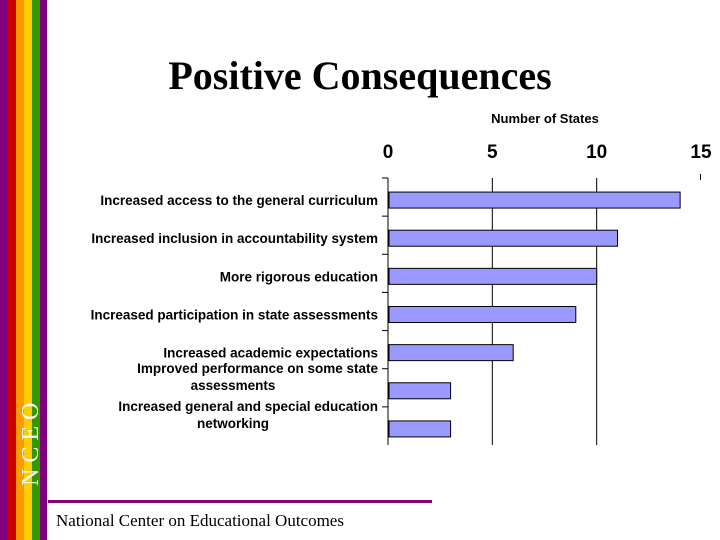 Image resolution: width=720 pixels, height=540 pixels. I want to click on stripe-purple, so click(4, 270).